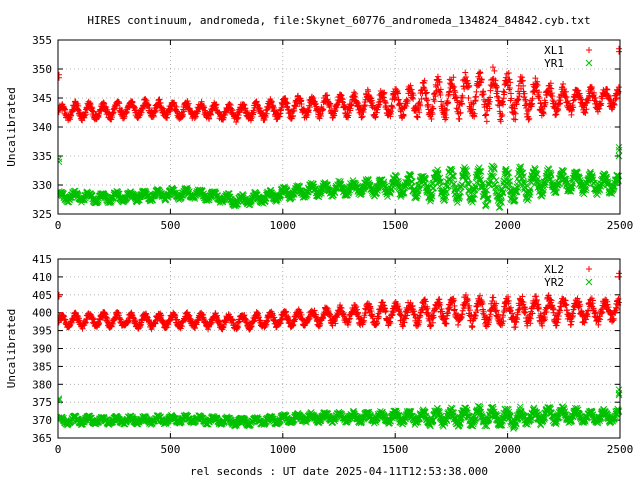  Describe the element at coordinates (42, 402) in the screenshot. I see `y-tick-label: 375` at that location.